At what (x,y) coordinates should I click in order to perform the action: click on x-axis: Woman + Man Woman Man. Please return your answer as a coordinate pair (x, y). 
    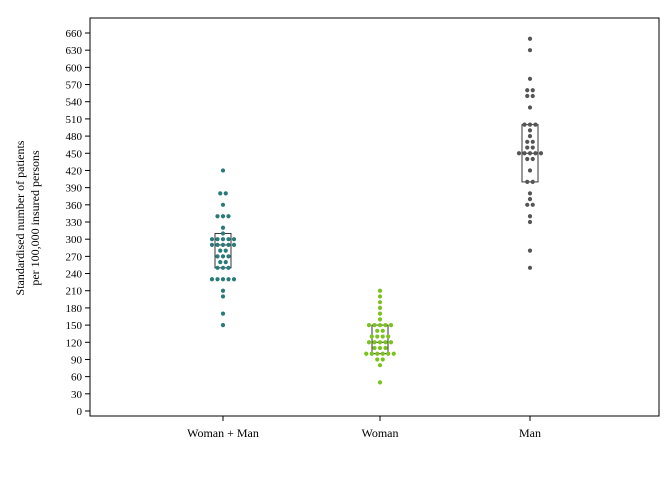
    Looking at the image, I should click on (364, 428).